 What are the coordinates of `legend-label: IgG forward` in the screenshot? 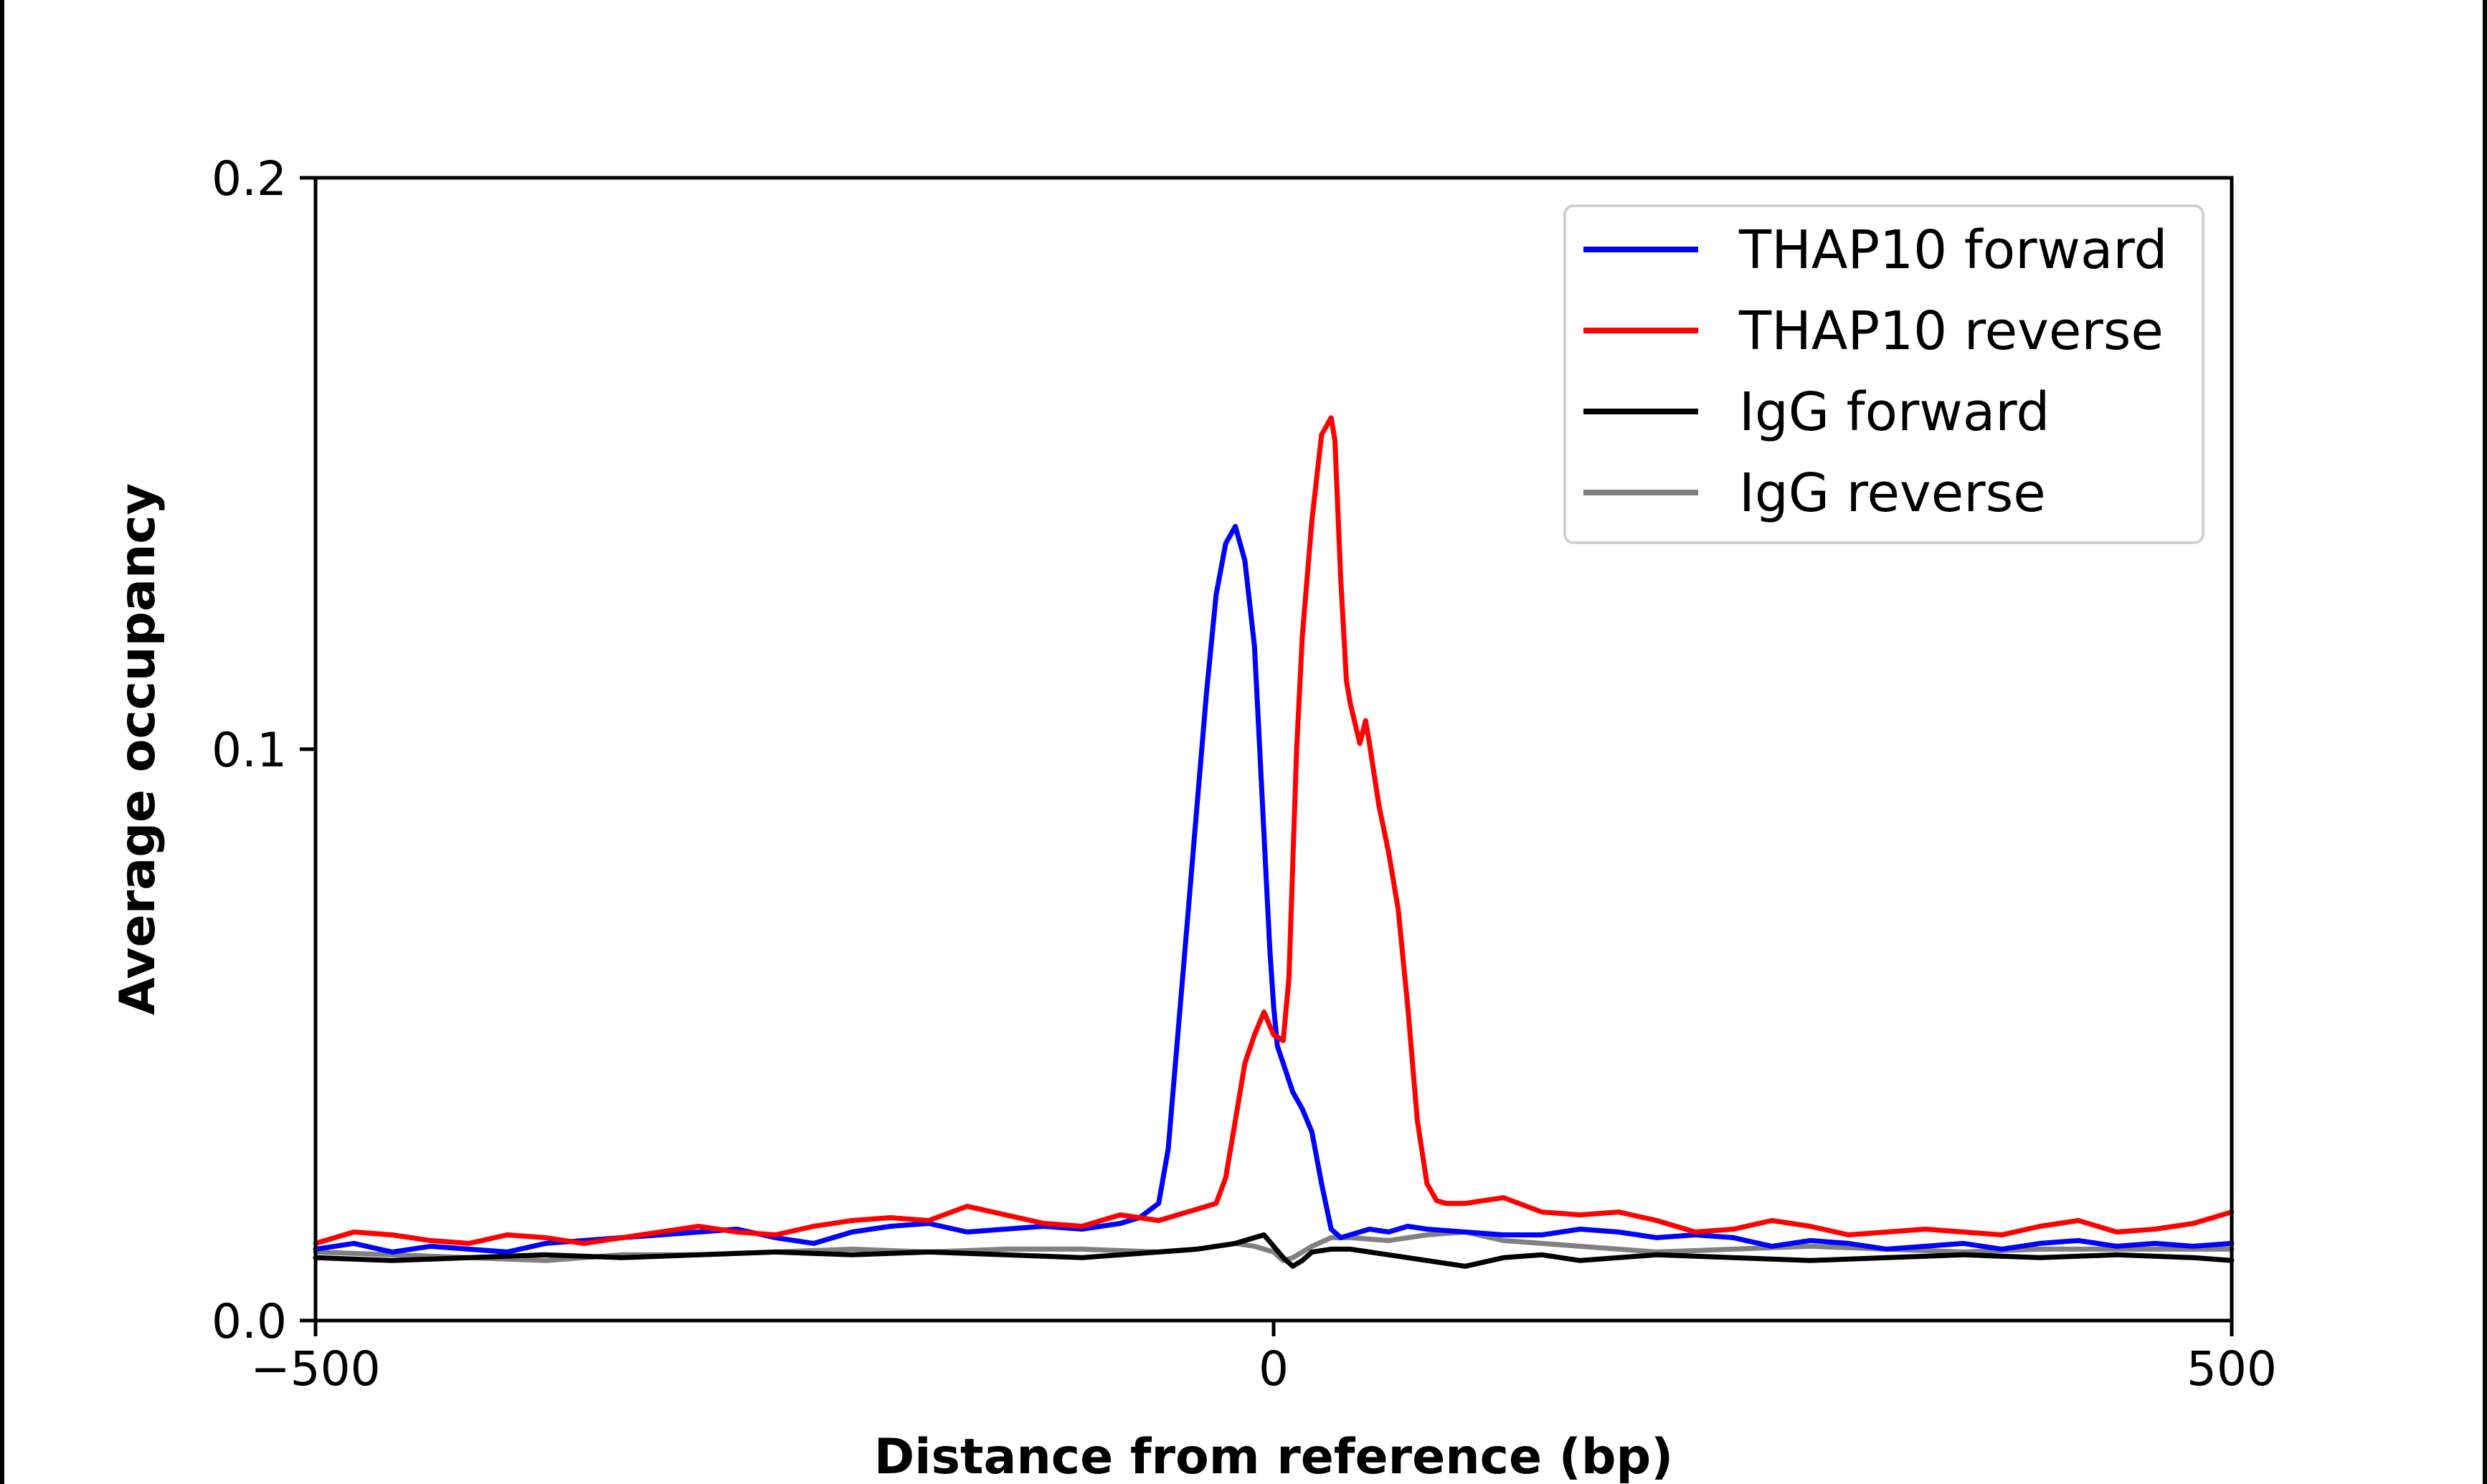 It's located at (1894, 412).